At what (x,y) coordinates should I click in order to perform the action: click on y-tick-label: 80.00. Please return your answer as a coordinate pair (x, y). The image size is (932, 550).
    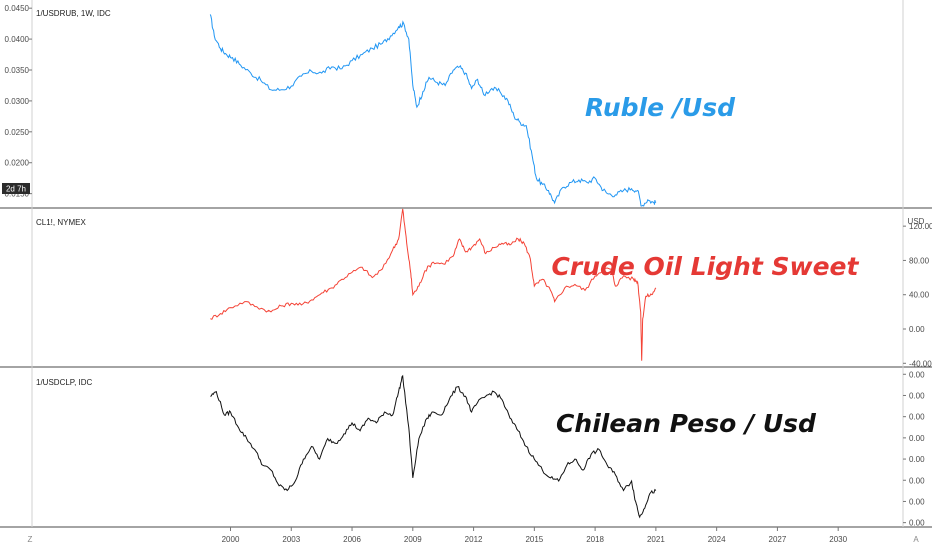
    Looking at the image, I should click on (919, 260).